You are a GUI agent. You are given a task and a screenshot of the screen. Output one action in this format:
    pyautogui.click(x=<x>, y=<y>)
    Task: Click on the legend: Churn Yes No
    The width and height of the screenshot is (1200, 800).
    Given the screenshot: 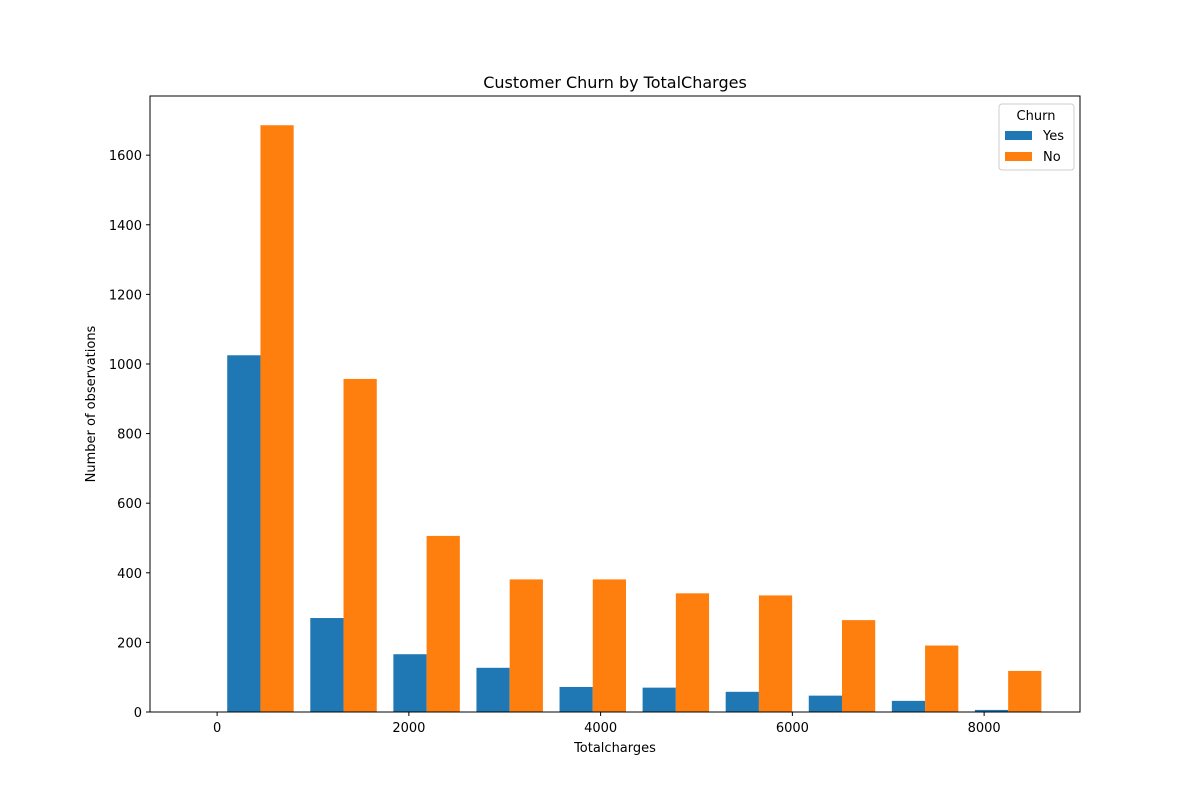 What is the action you would take?
    pyautogui.click(x=1036, y=137)
    